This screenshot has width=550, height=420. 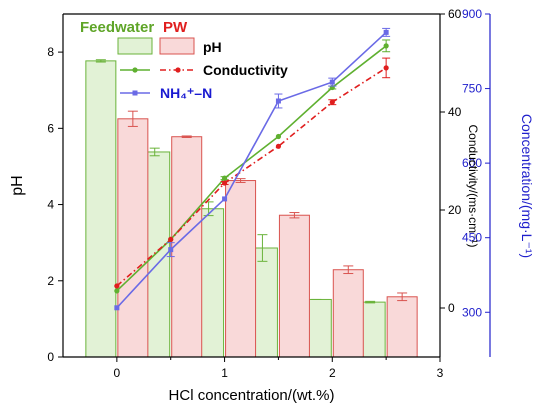 What do you see at coordinates (472, 163) in the screenshot?
I see `y-right2-tick-label: 600` at bounding box center [472, 163].